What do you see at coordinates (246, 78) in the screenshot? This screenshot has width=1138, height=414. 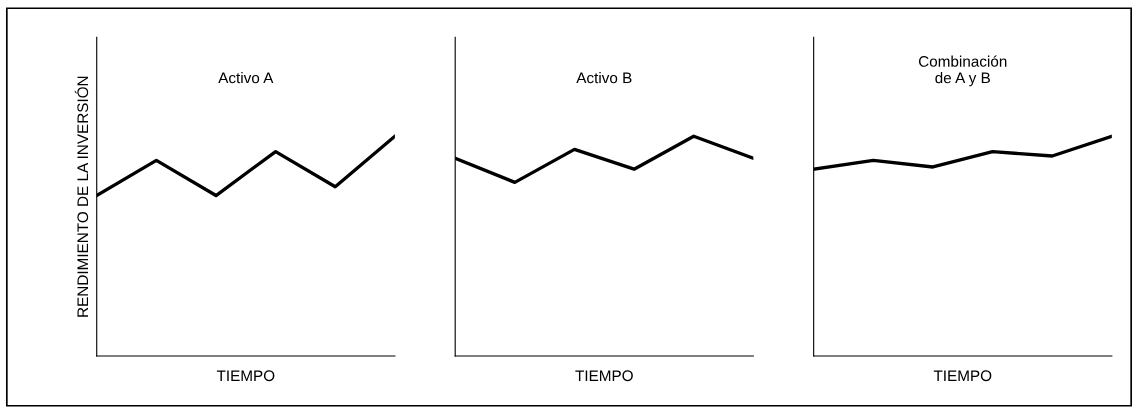 I see `chart-title: Activo A` at bounding box center [246, 78].